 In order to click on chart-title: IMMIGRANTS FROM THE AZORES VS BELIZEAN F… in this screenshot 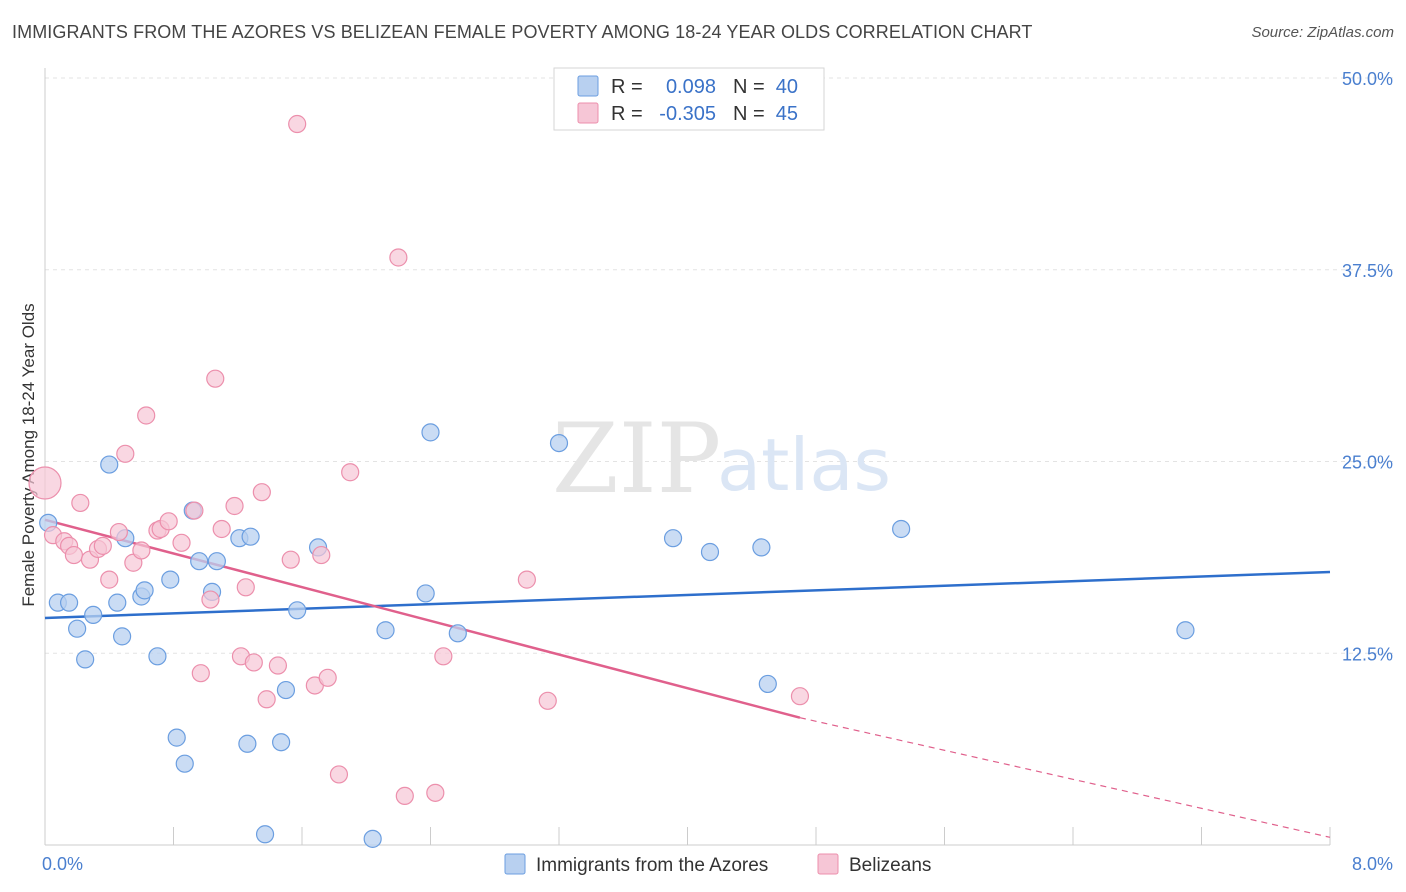, I will do `click(522, 32)`.